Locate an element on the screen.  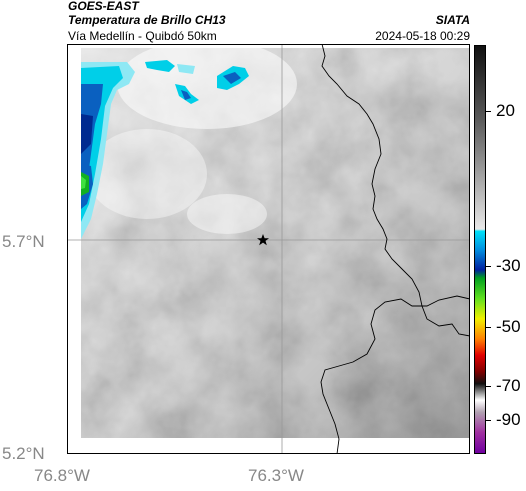
colorbar is located at coordinates (480, 249).